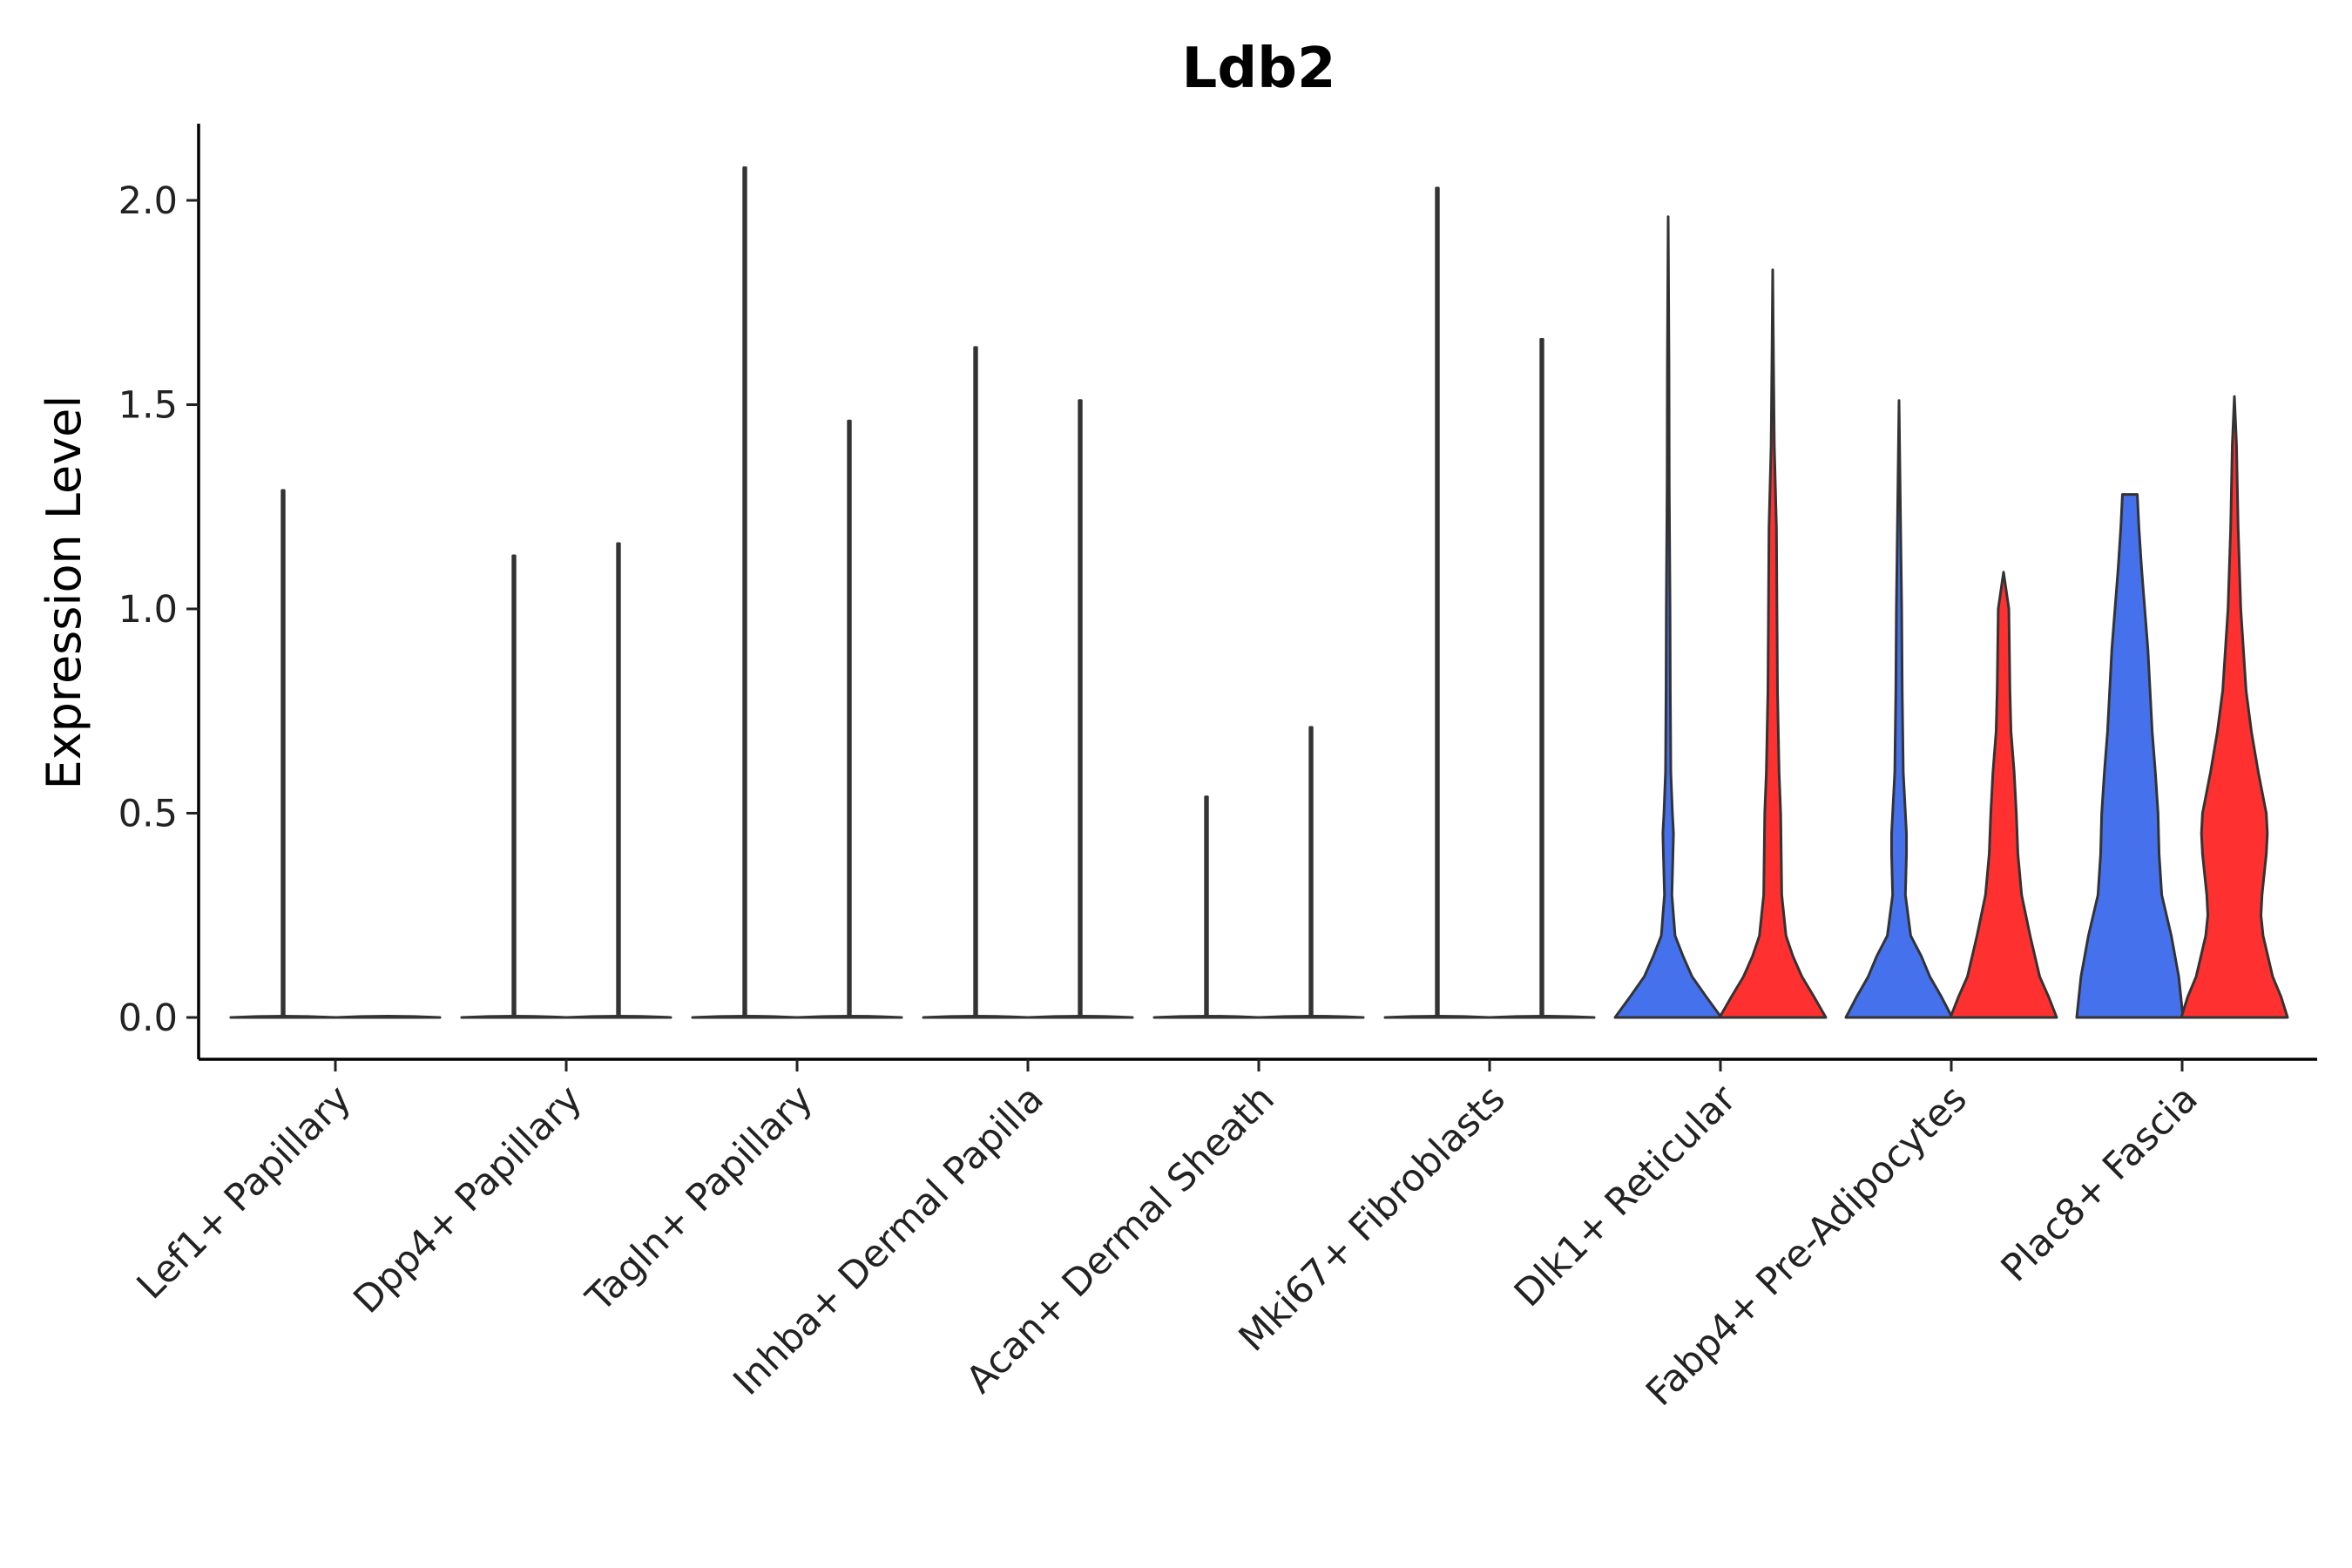  I want to click on y-axis-label: Expression Level, so click(64, 592).